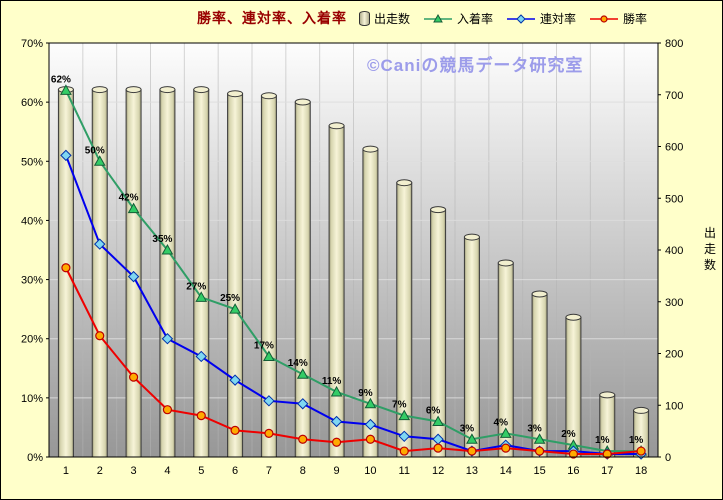  I want to click on right-axis-label: 700, so click(674, 96).